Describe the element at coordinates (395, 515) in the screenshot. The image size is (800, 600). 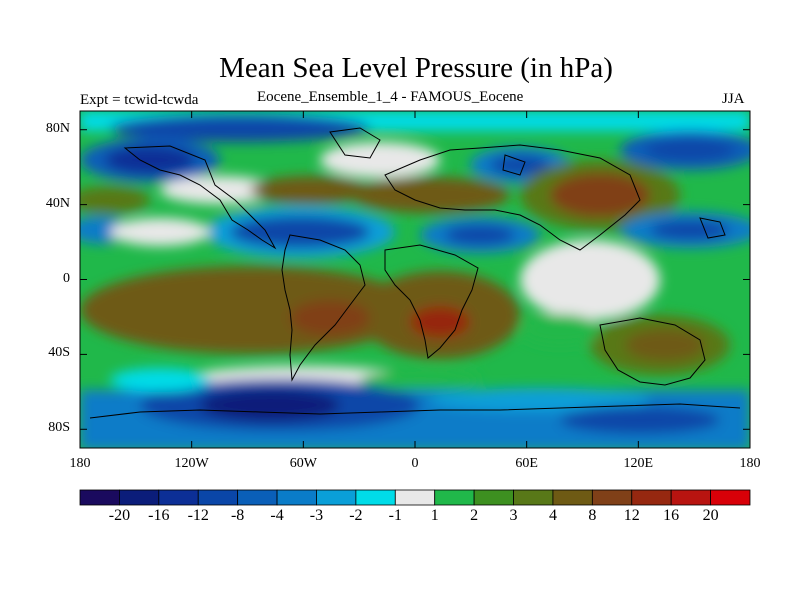
I see `colorbar-label: -1` at that location.